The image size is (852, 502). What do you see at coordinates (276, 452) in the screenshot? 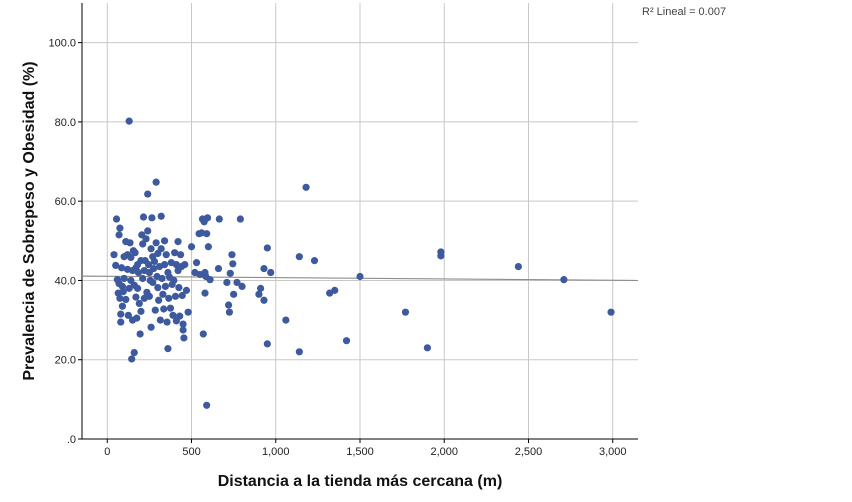
I see `x-tick-label: 1,000` at bounding box center [276, 452].